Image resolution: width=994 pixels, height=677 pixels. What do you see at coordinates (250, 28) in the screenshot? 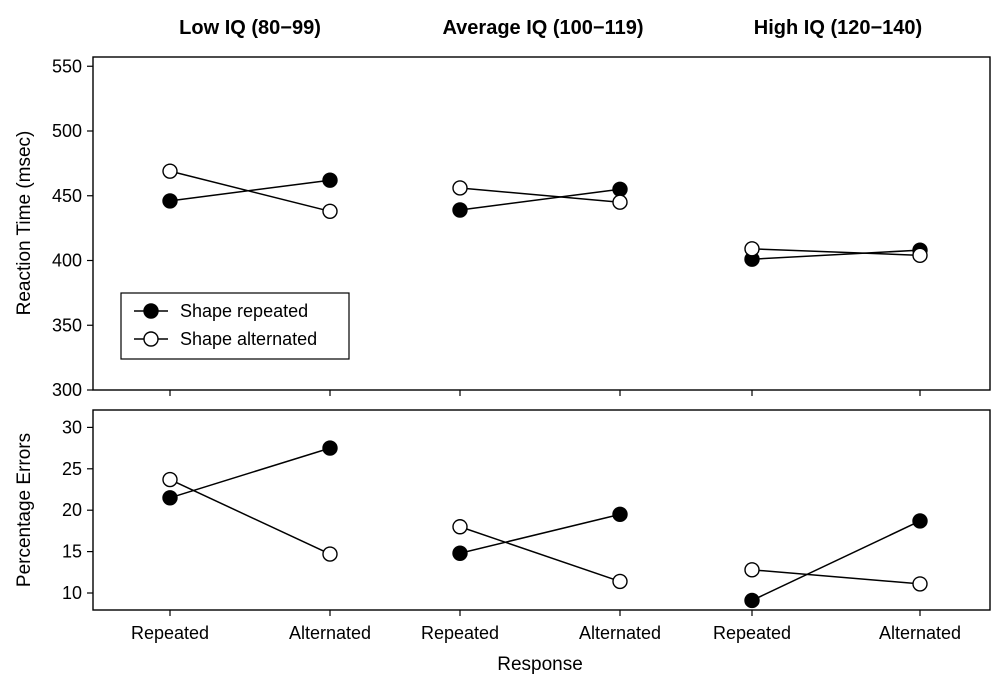
I see `group-title-low-iq: Low IQ (80−99)` at bounding box center [250, 28].